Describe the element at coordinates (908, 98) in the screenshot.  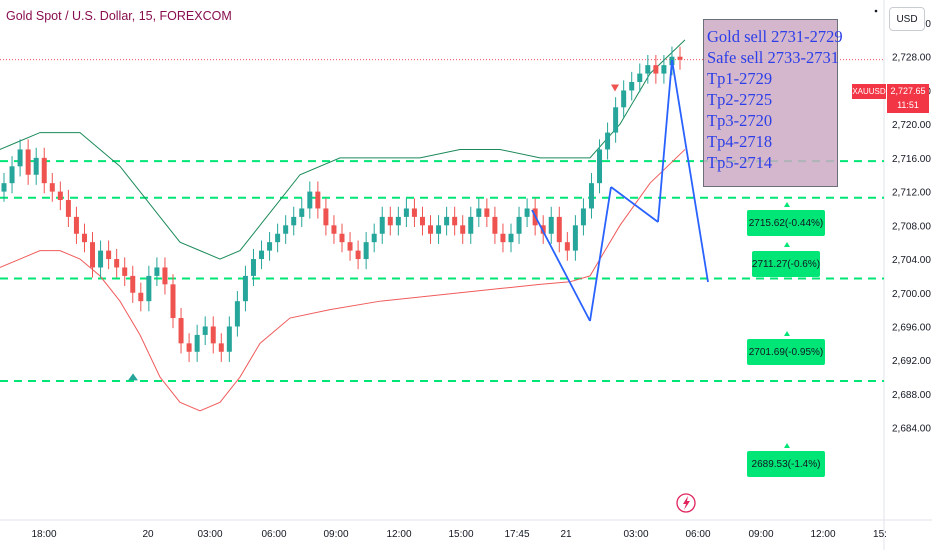
I see `last-price-badge: 2,727.65 11:51` at that location.